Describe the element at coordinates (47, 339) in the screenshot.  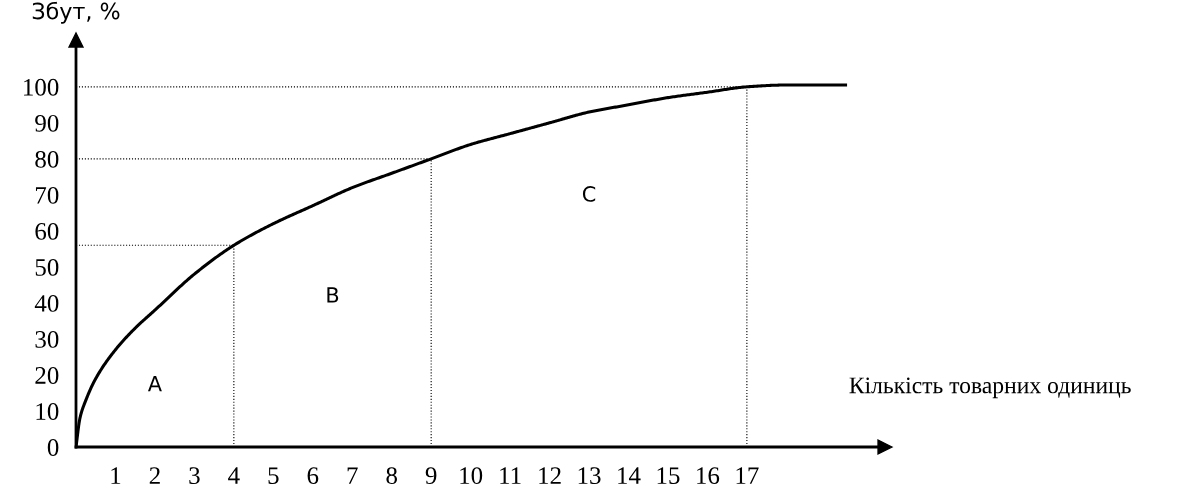
I see `y-tick-label: 30` at that location.